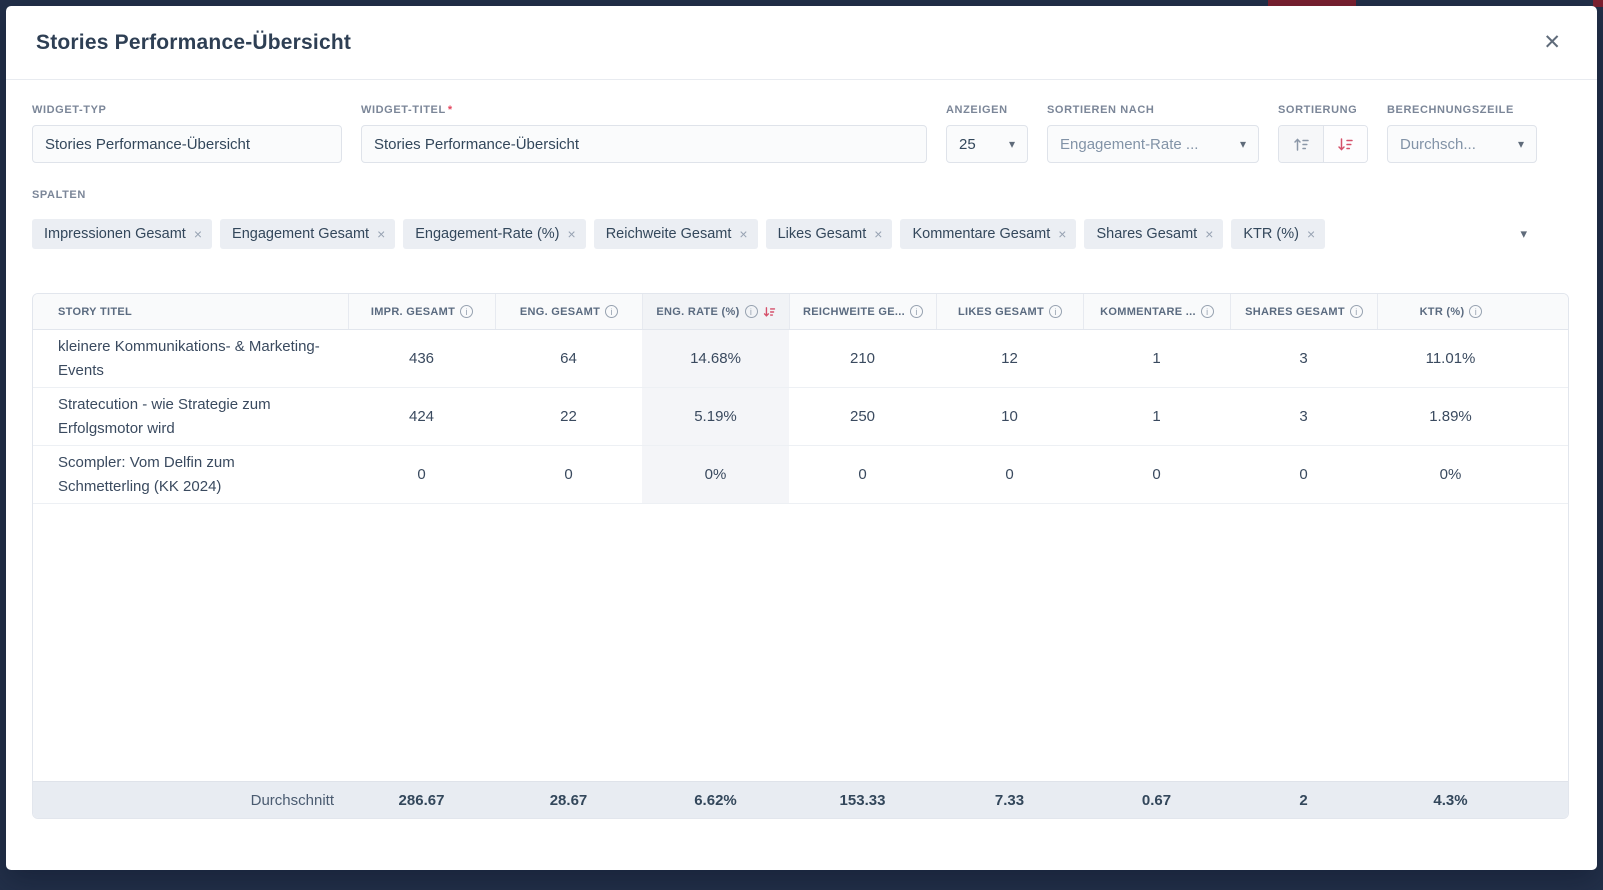 The height and width of the screenshot is (890, 1603). What do you see at coordinates (1009, 311) in the screenshot?
I see `col-header-likes: LIKES GESAMT i` at bounding box center [1009, 311].